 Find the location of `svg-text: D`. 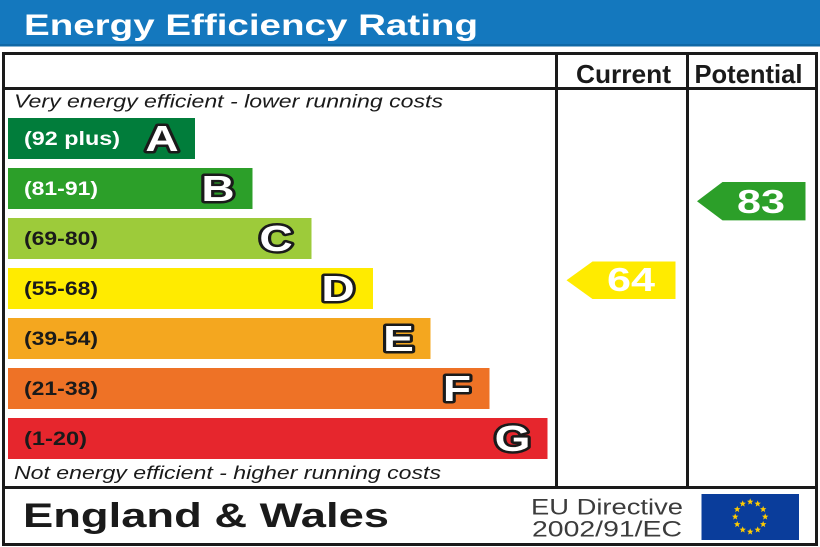

svg-text: D is located at coordinates (337, 289).